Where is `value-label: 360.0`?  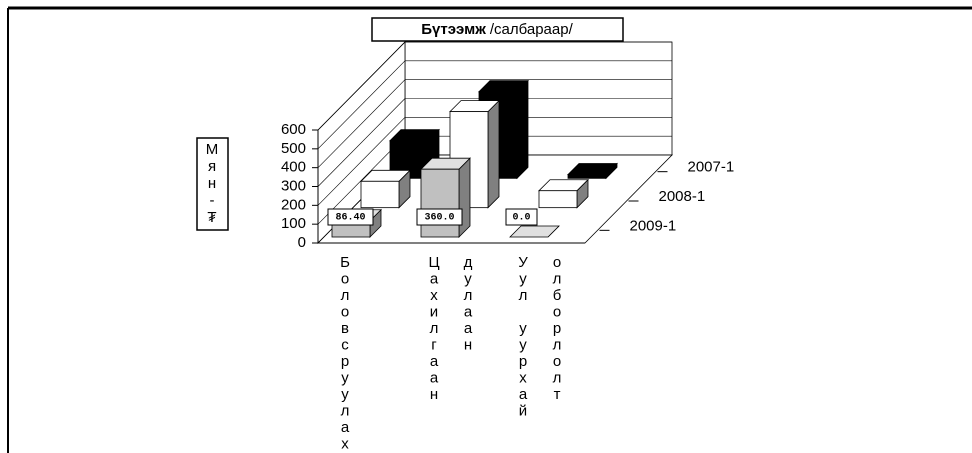 value-label: 360.0 is located at coordinates (439, 218).